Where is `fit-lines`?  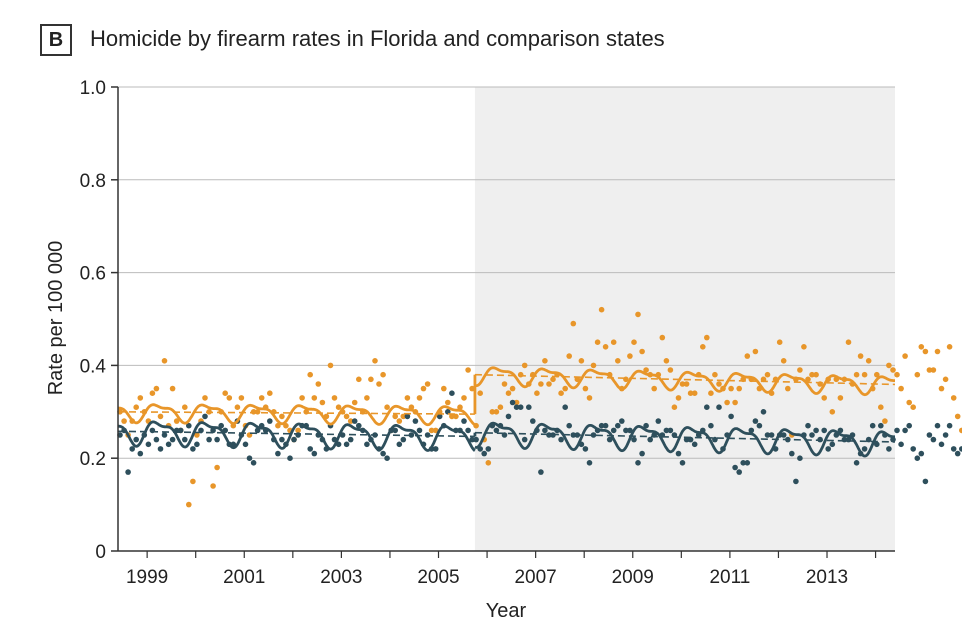 fit-lines is located at coordinates (506, 412).